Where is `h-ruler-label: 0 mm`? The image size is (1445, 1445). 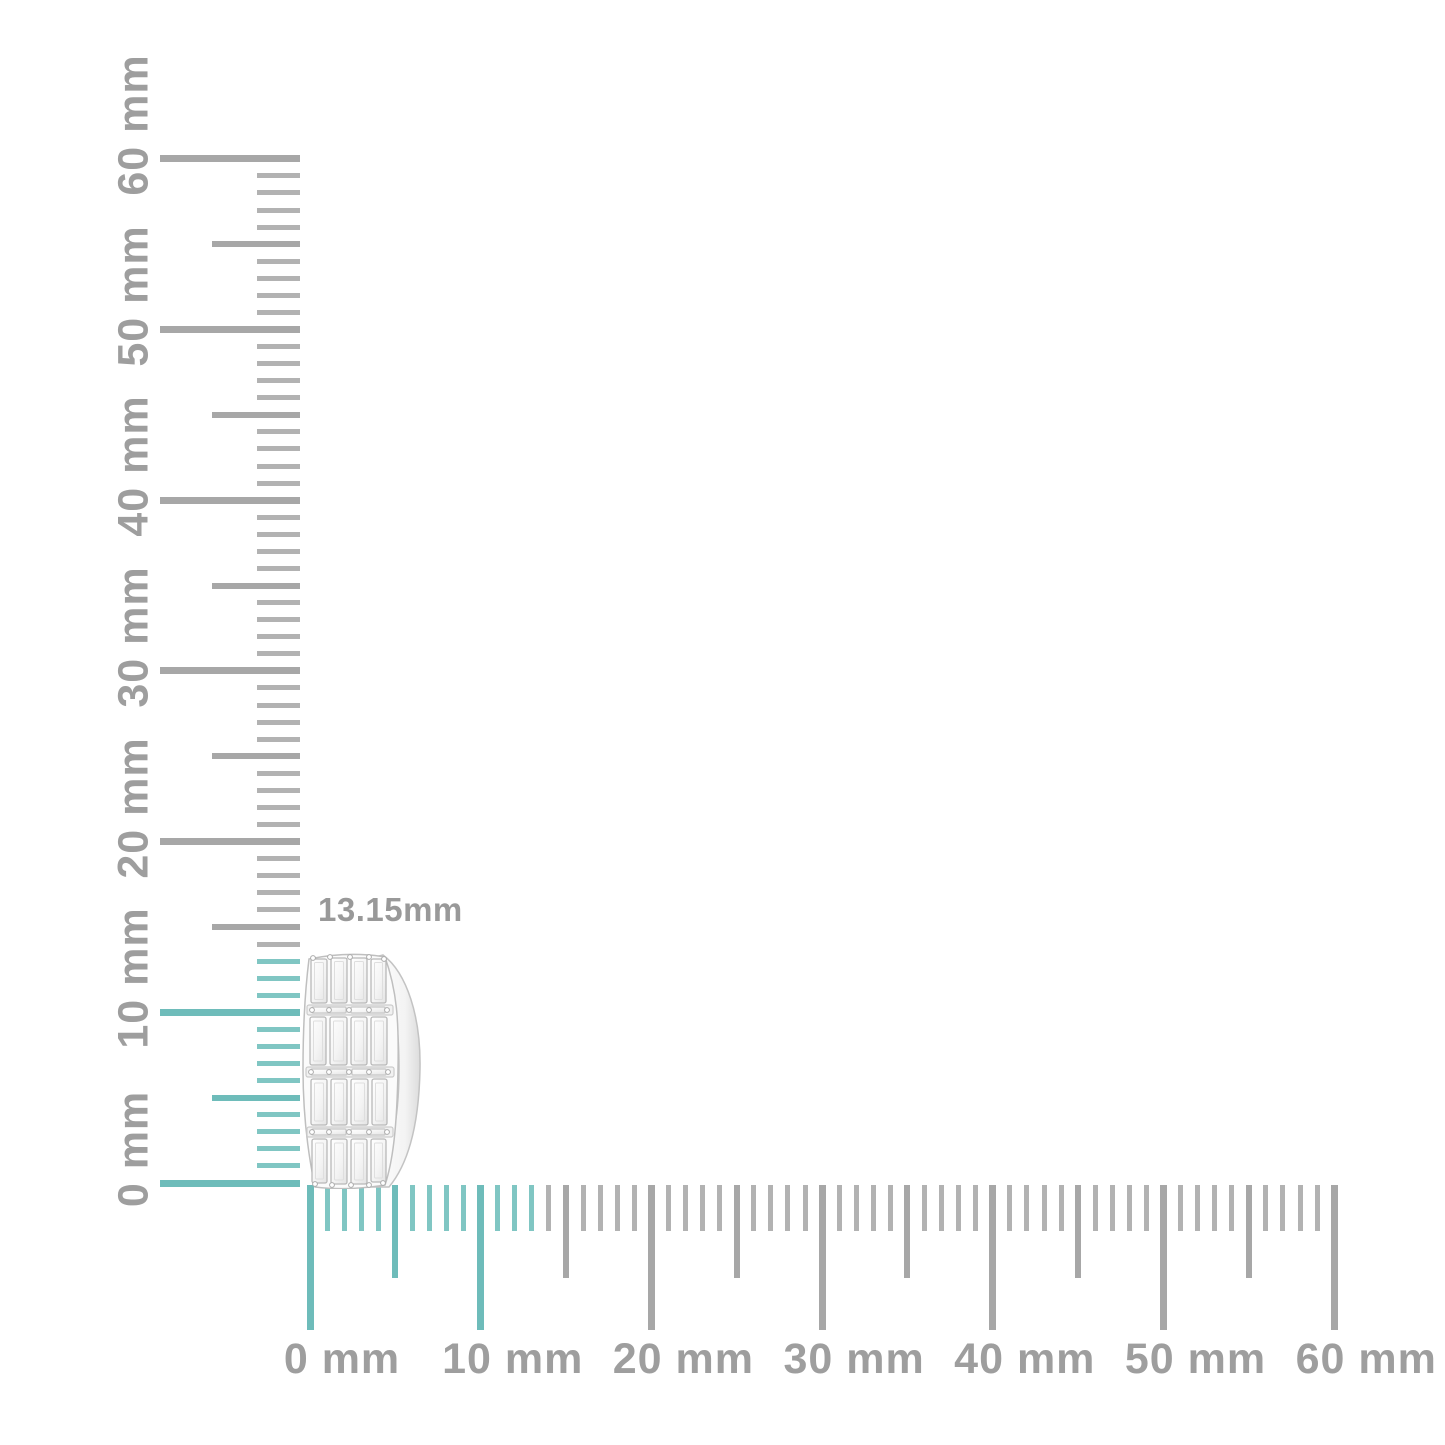
h-ruler-label: 0 mm is located at coordinates (342, 1359).